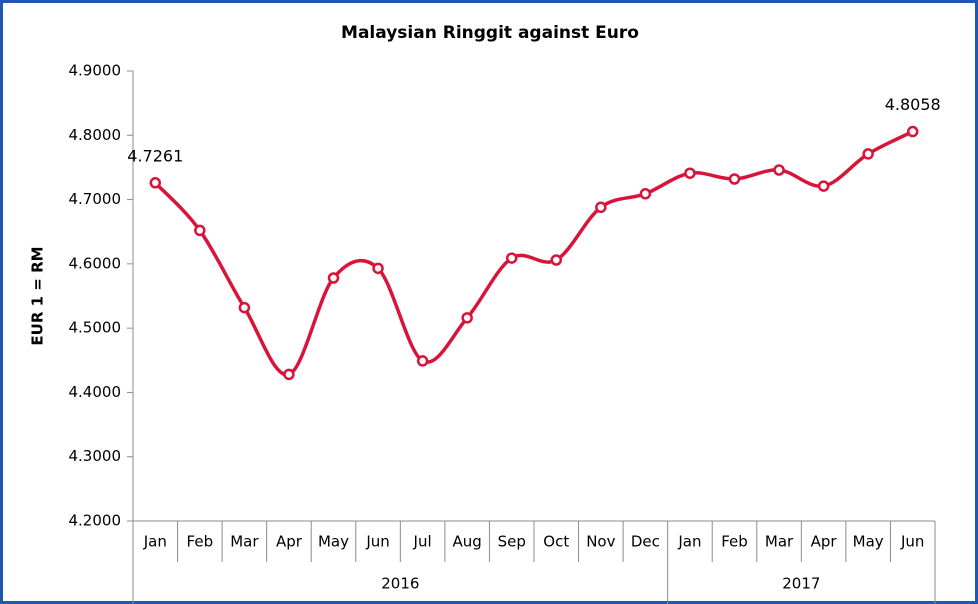  Describe the element at coordinates (95, 199) in the screenshot. I see `y-tick-label: 4.7000` at that location.